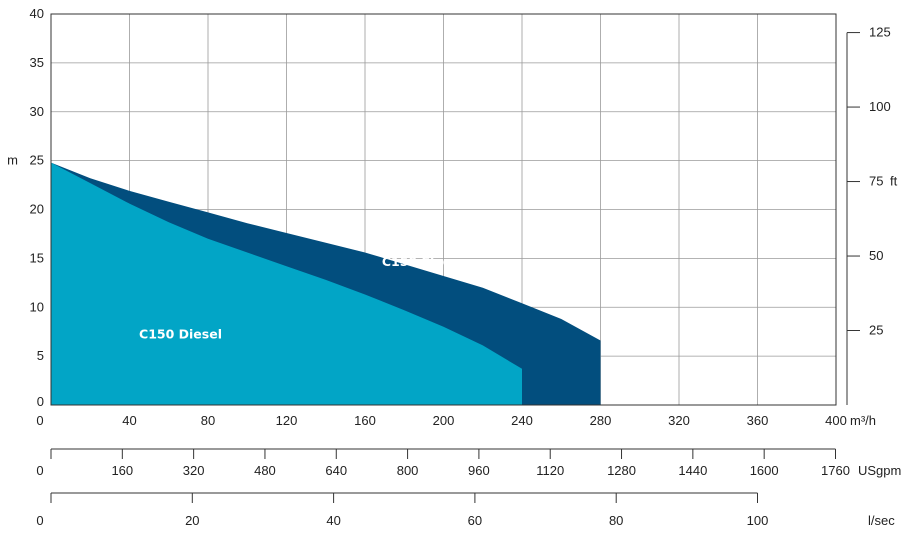 Image resolution: width=908 pixels, height=535 pixels. I want to click on secondary-tick-label: 100, so click(758, 520).